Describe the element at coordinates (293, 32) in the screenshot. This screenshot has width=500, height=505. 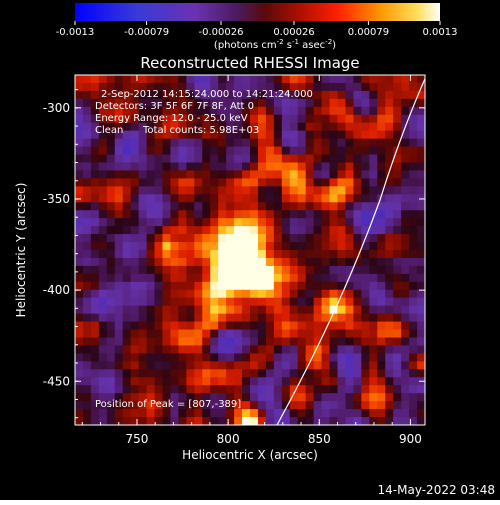
I see `colorbar-tick-label: 0.00026` at that location.